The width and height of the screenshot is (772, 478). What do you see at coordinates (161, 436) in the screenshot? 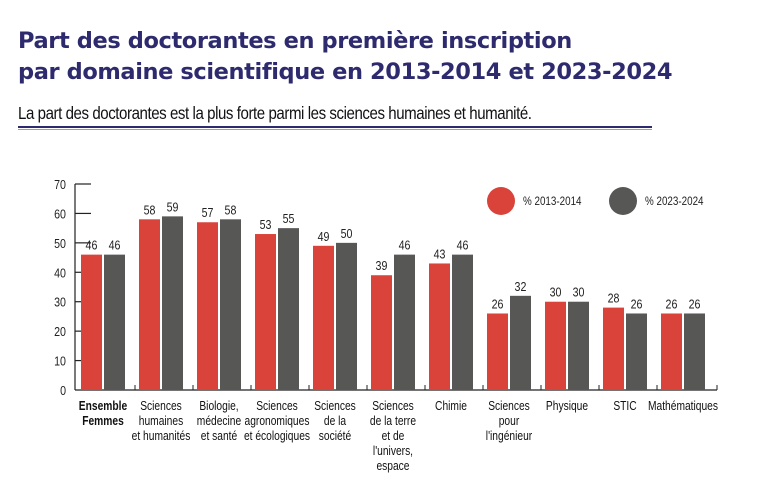
I see `x-category-label: et humanités` at bounding box center [161, 436].